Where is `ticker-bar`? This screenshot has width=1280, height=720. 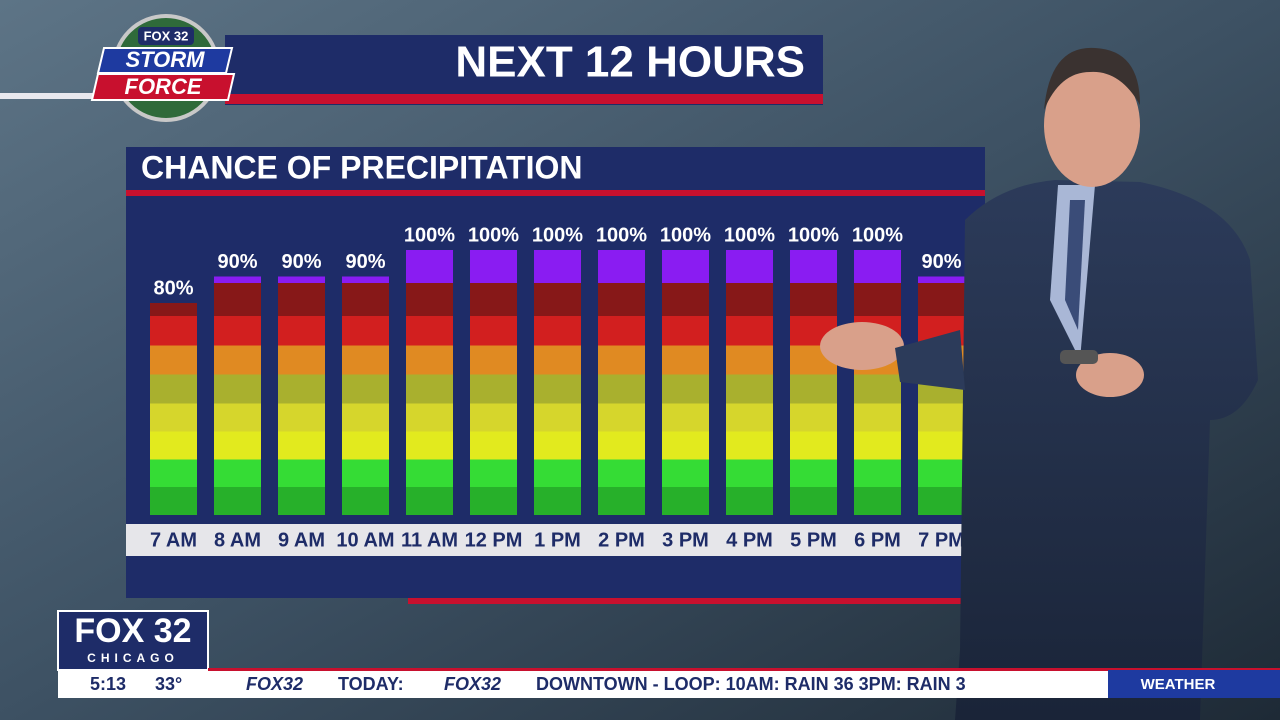 ticker-bar is located at coordinates (583, 684).